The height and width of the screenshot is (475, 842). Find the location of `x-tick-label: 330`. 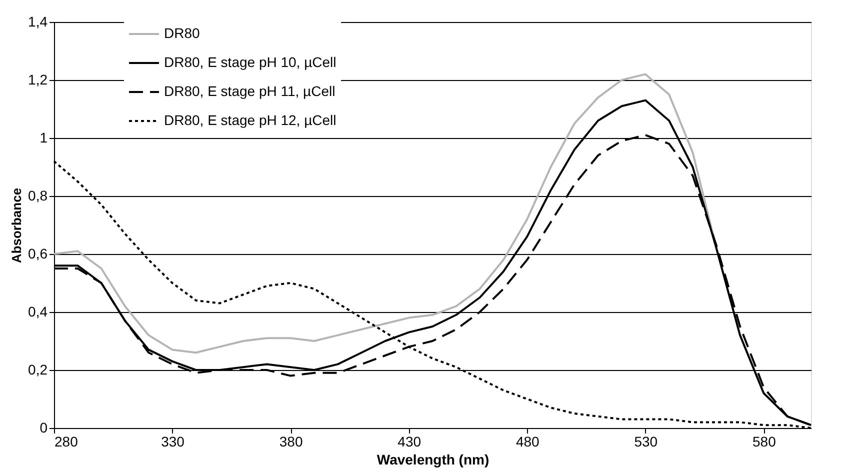

x-tick-label: 330 is located at coordinates (173, 442).